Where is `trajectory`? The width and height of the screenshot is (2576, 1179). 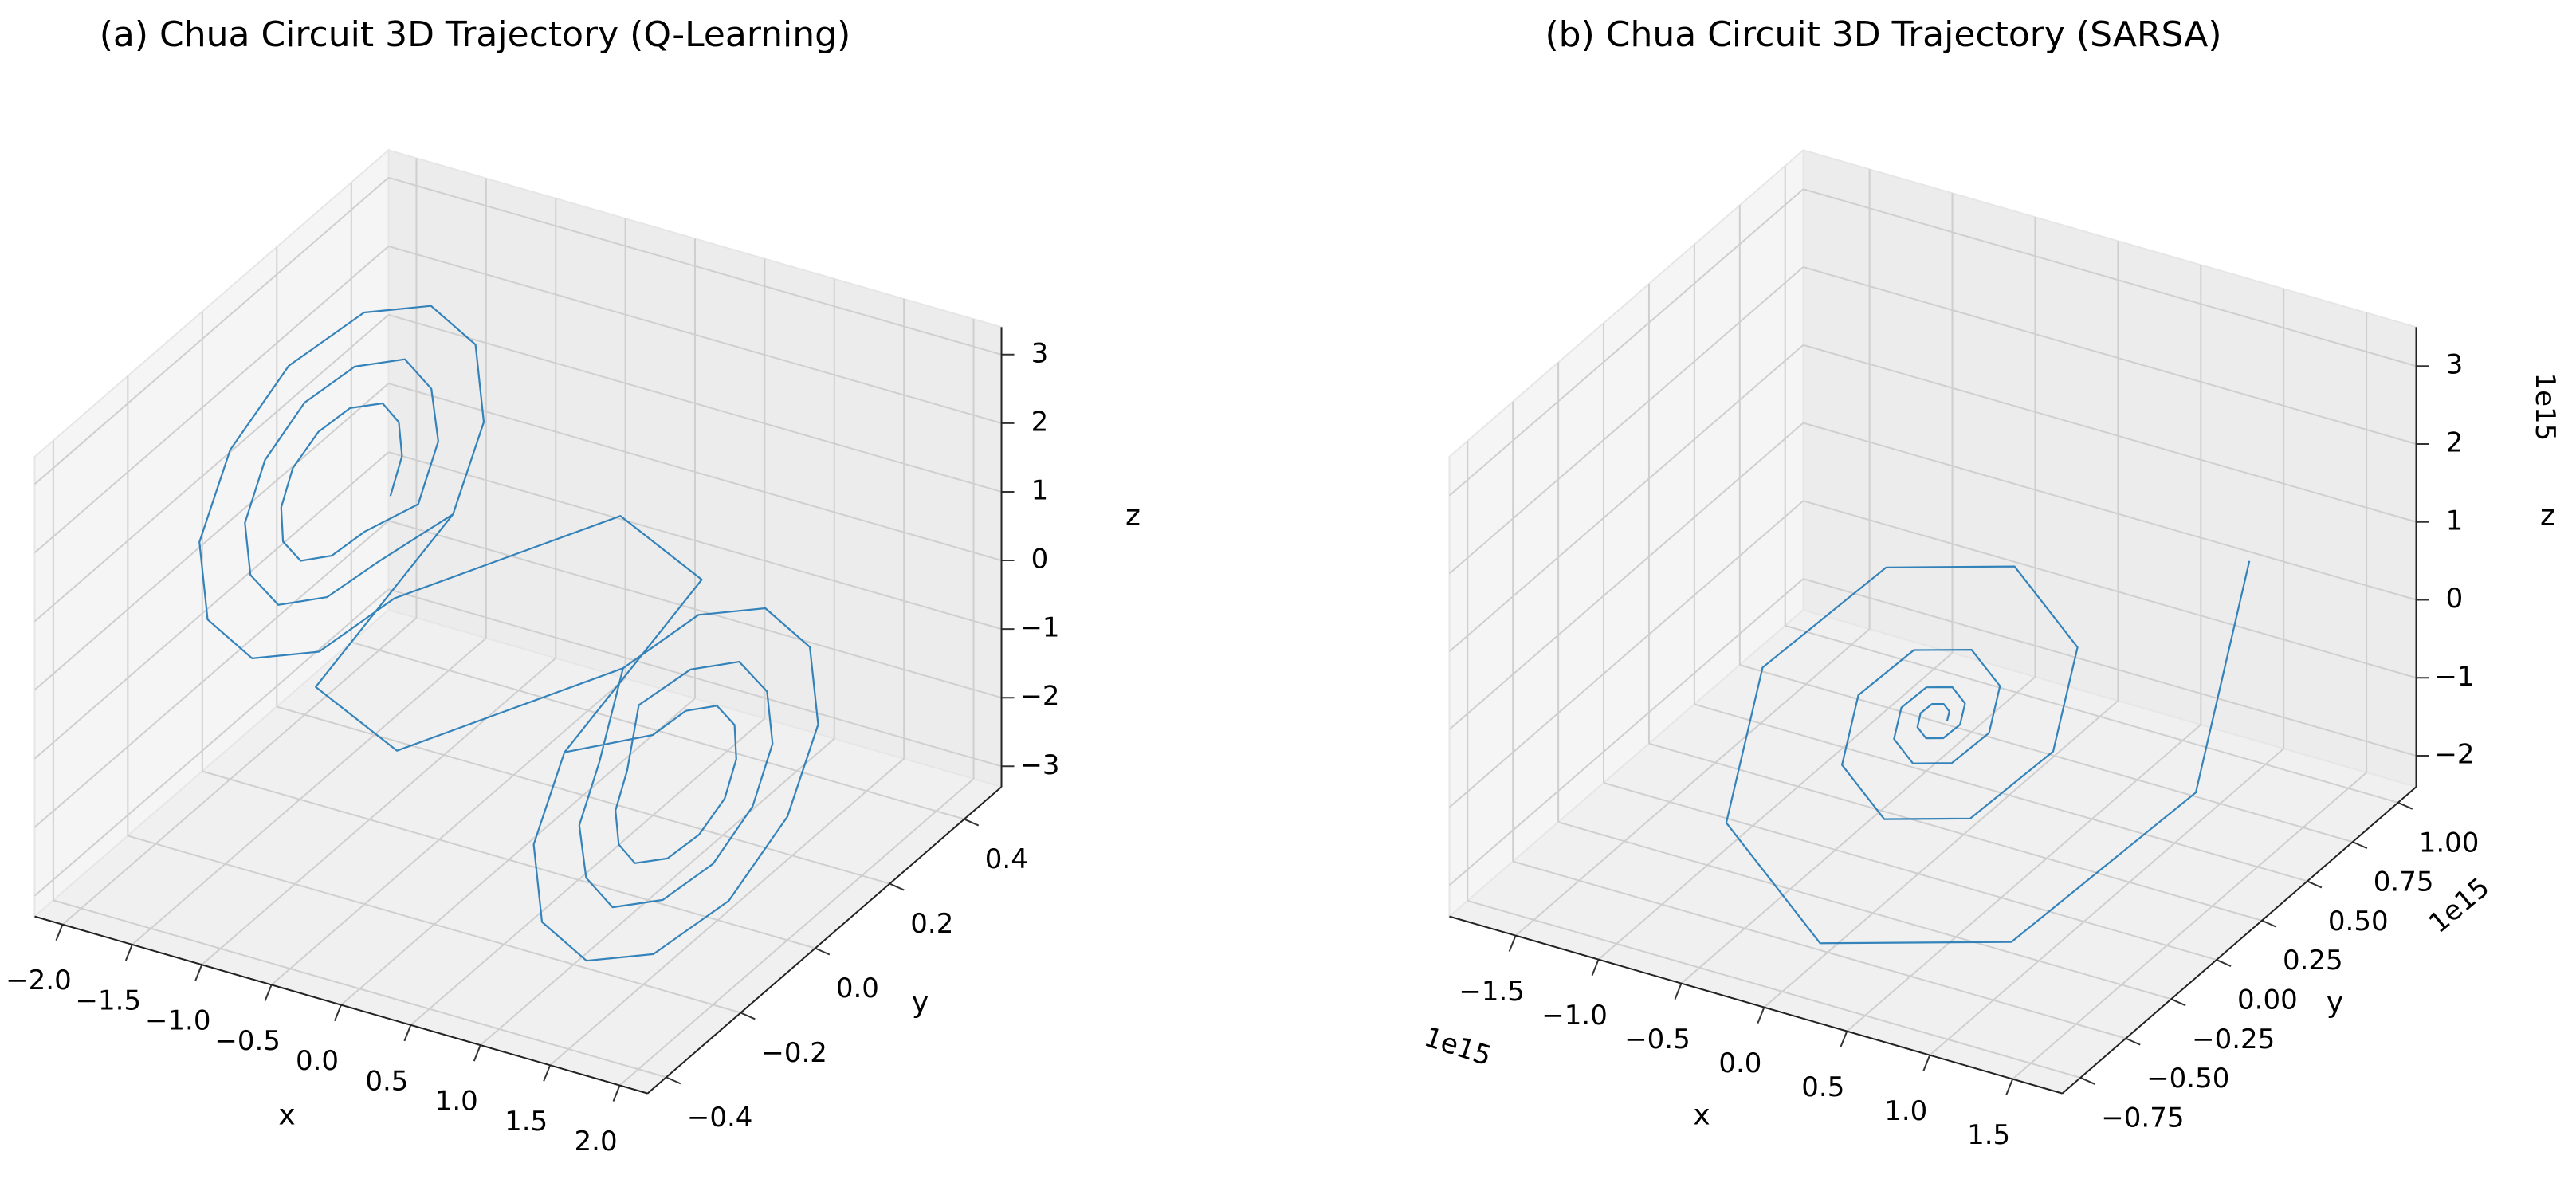 trajectory is located at coordinates (508, 633).